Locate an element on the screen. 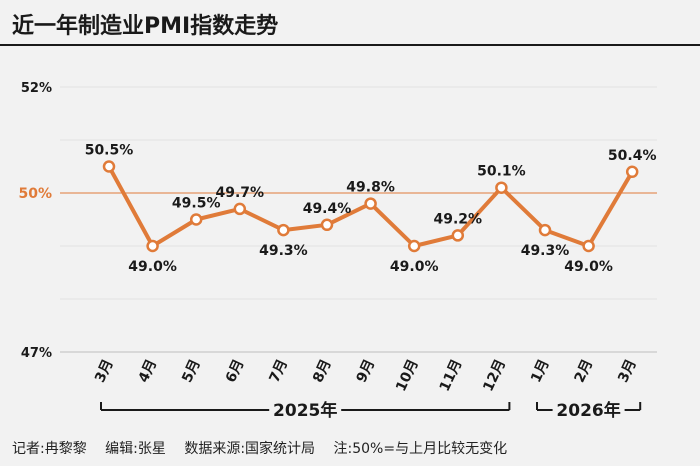 The image size is (700, 466). x-tick-label: 6月 is located at coordinates (235, 371).